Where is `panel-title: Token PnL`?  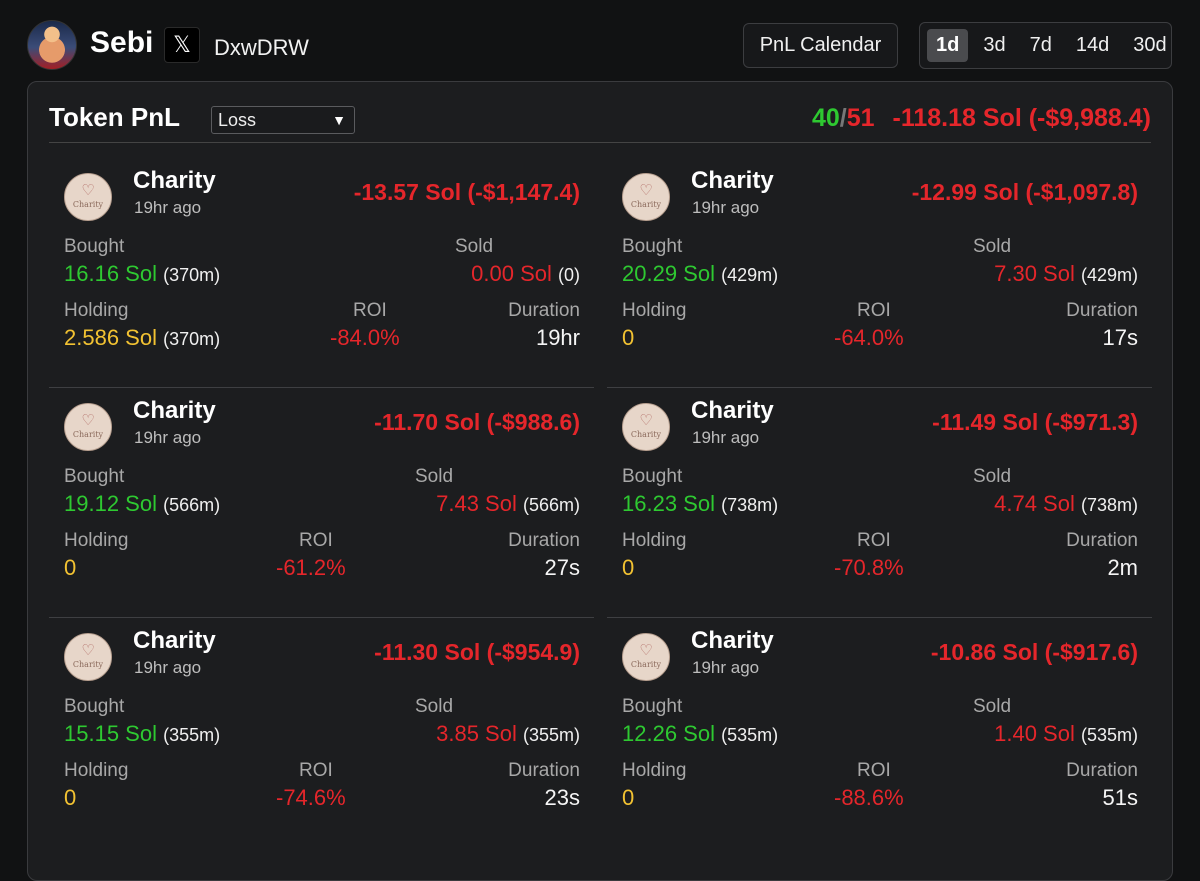 panel-title: Token PnL is located at coordinates (114, 117).